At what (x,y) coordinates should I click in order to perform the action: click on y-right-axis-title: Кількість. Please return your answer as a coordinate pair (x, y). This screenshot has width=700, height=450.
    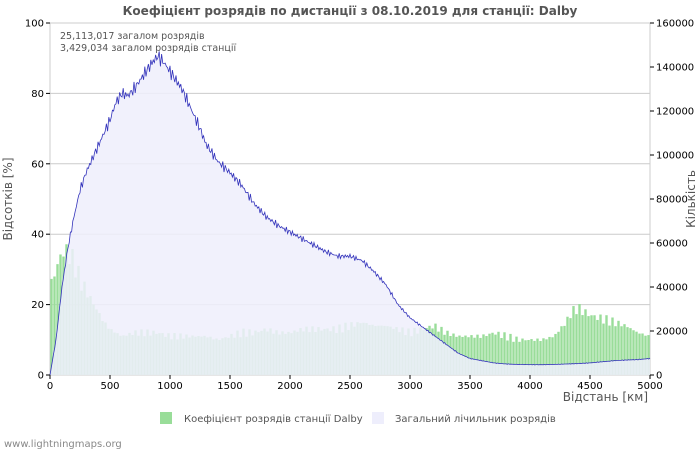
    Looking at the image, I should click on (691, 199).